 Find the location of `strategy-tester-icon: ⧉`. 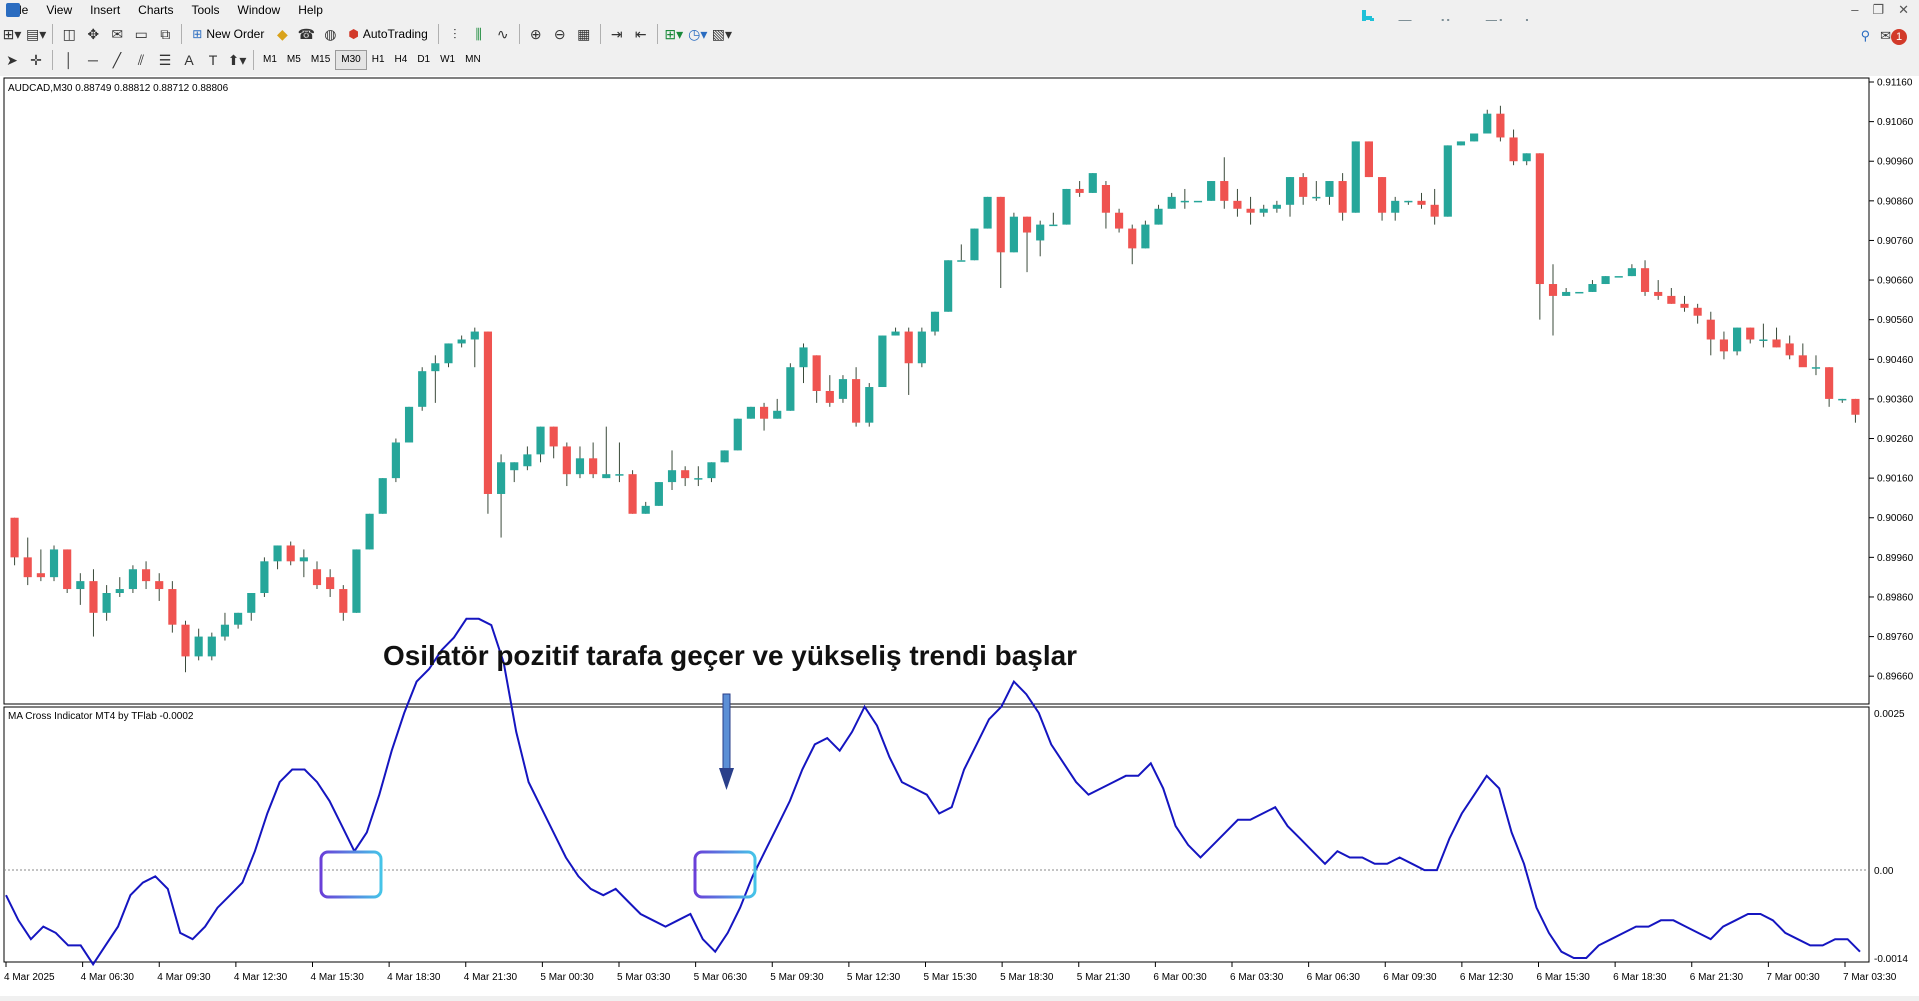

strategy-tester-icon: ⧉ is located at coordinates (165, 33).